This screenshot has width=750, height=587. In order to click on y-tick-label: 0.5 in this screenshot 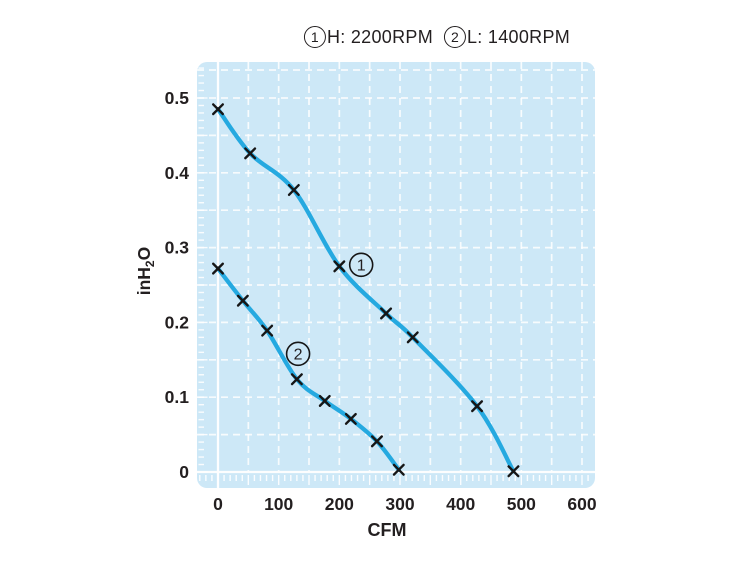, I will do `click(177, 98)`.